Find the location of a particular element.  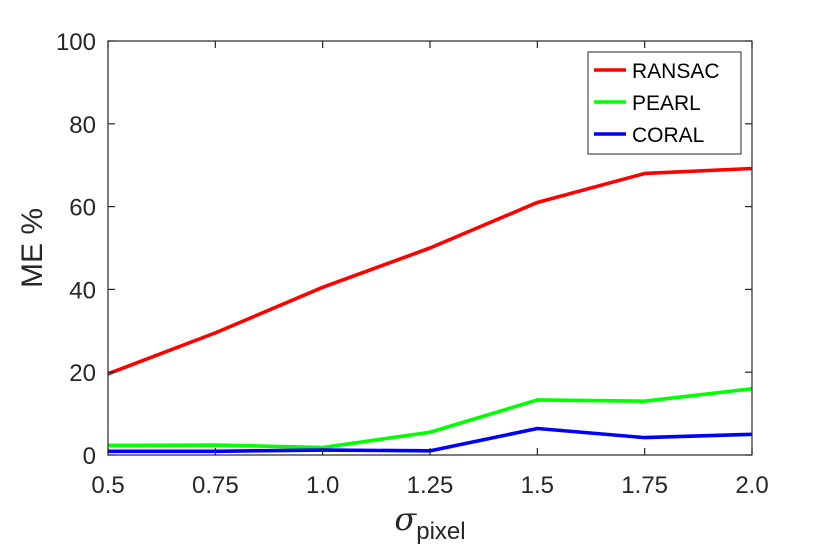

x-tick-label: 1.0 is located at coordinates (322, 485).